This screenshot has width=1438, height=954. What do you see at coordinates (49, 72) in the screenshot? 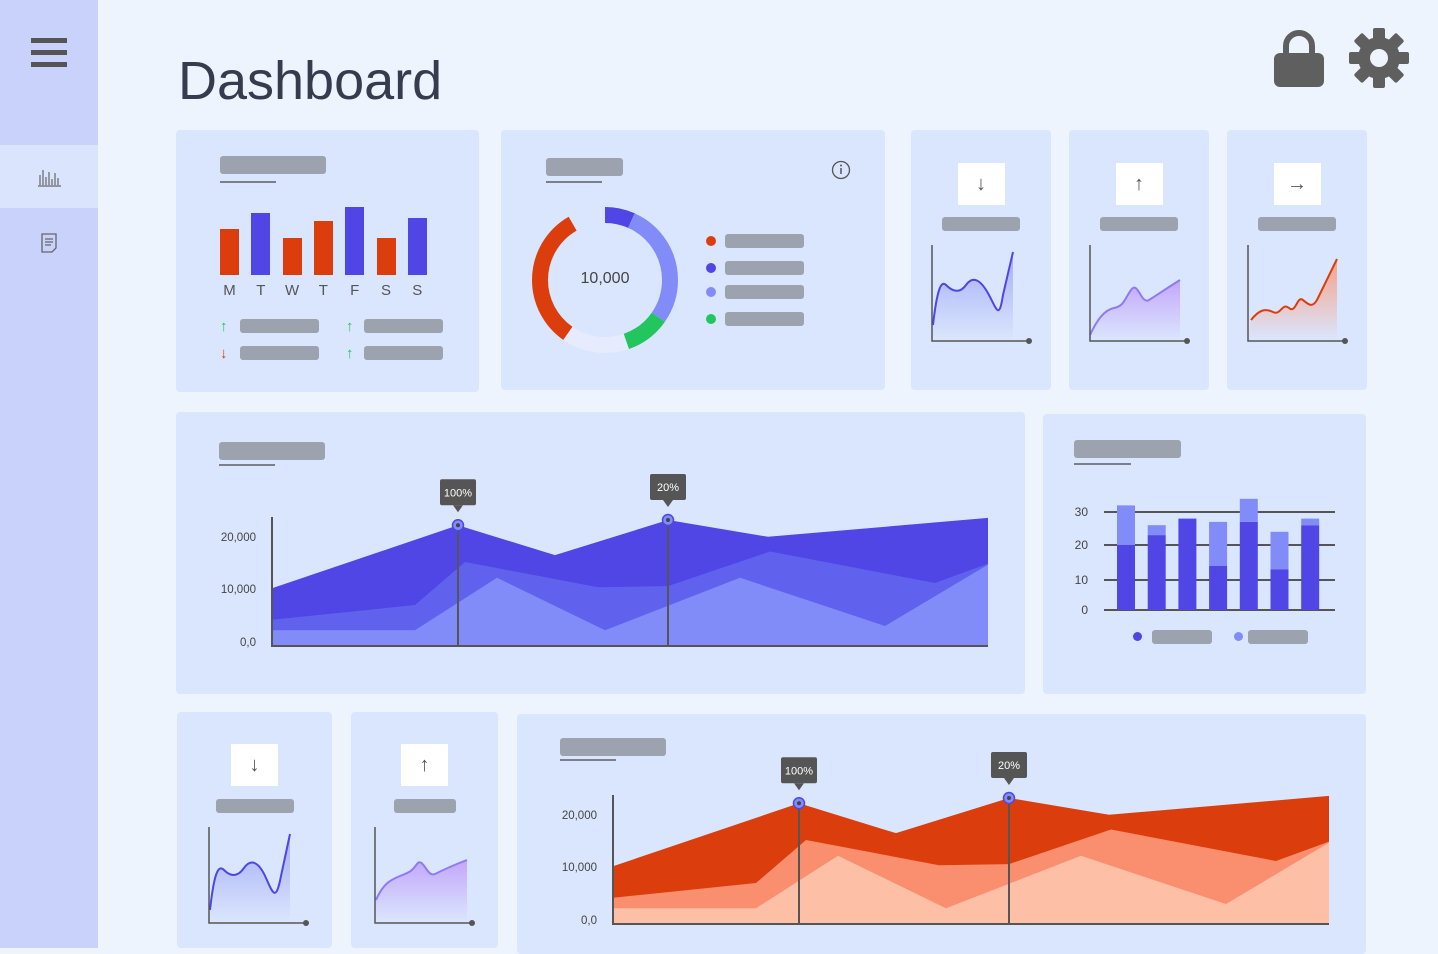
I see `menu-button` at bounding box center [49, 72].